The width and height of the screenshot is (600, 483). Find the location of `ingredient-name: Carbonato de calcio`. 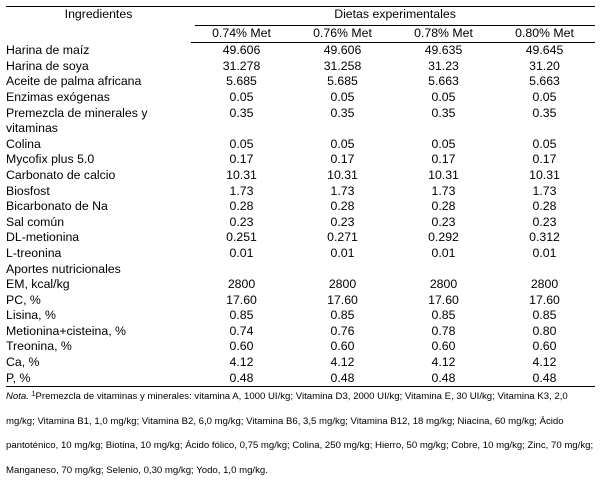

ingredient-name: Carbonato de calcio is located at coordinates (61, 174).